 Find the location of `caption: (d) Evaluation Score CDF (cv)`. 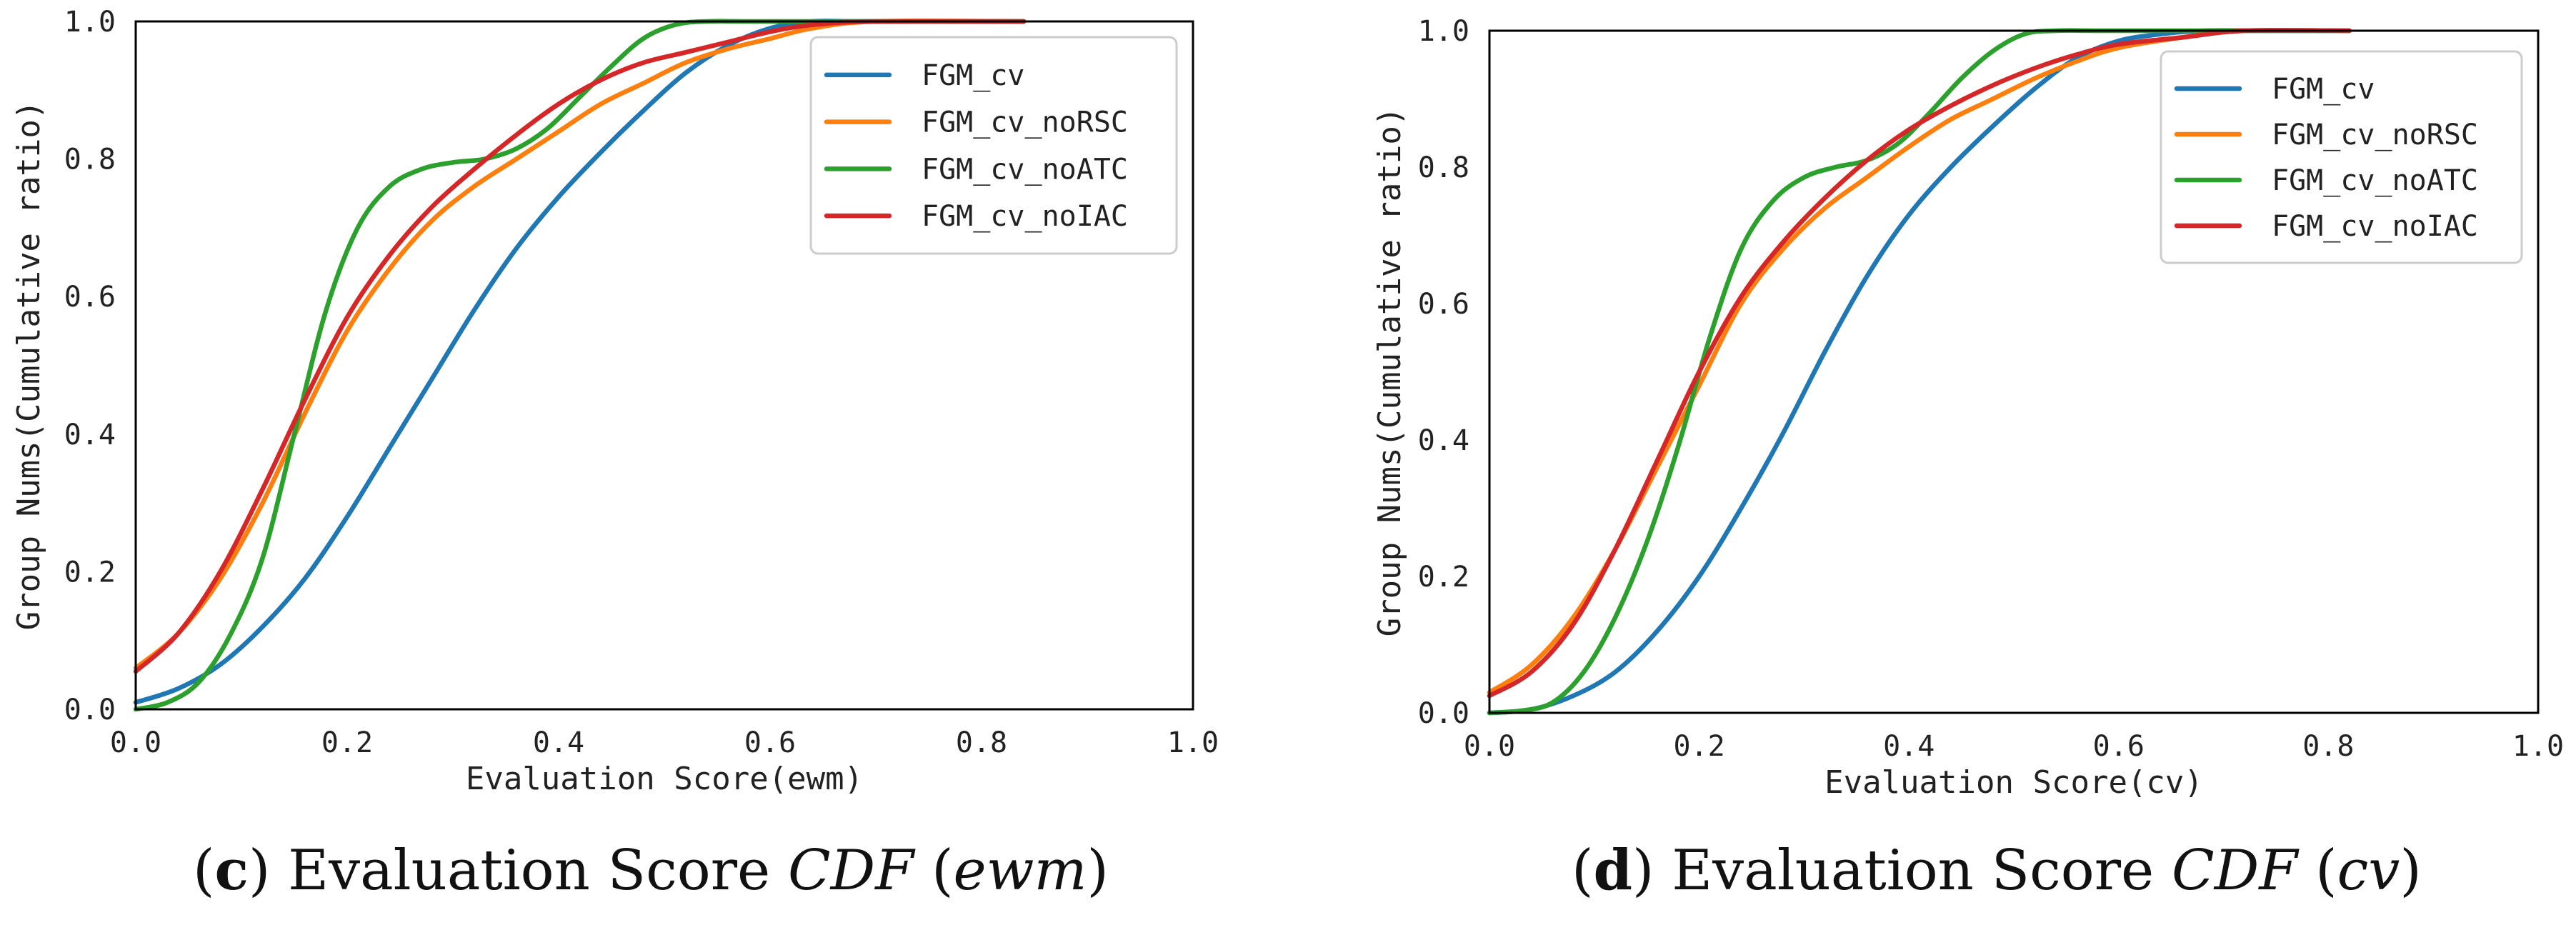

caption: (d) Evaluation Score CDF (cv) is located at coordinates (1997, 870).